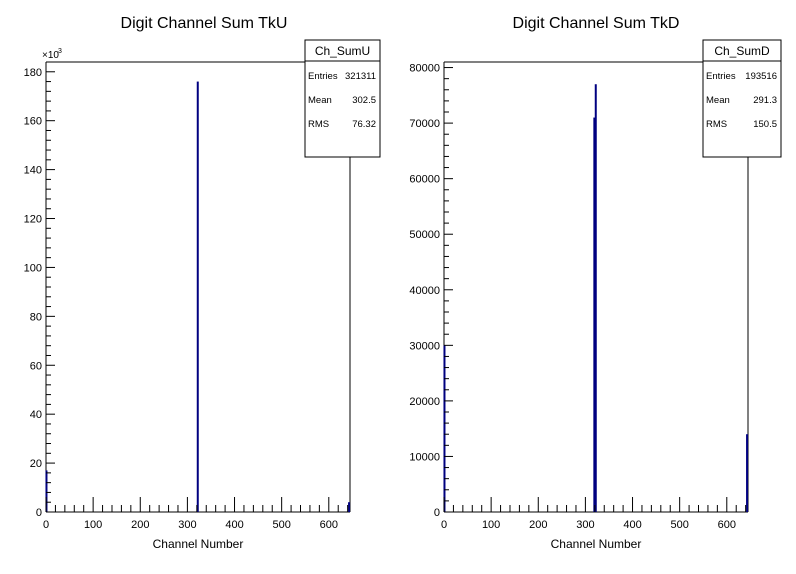  I want to click on y-tick-label: 120, so click(33, 220).